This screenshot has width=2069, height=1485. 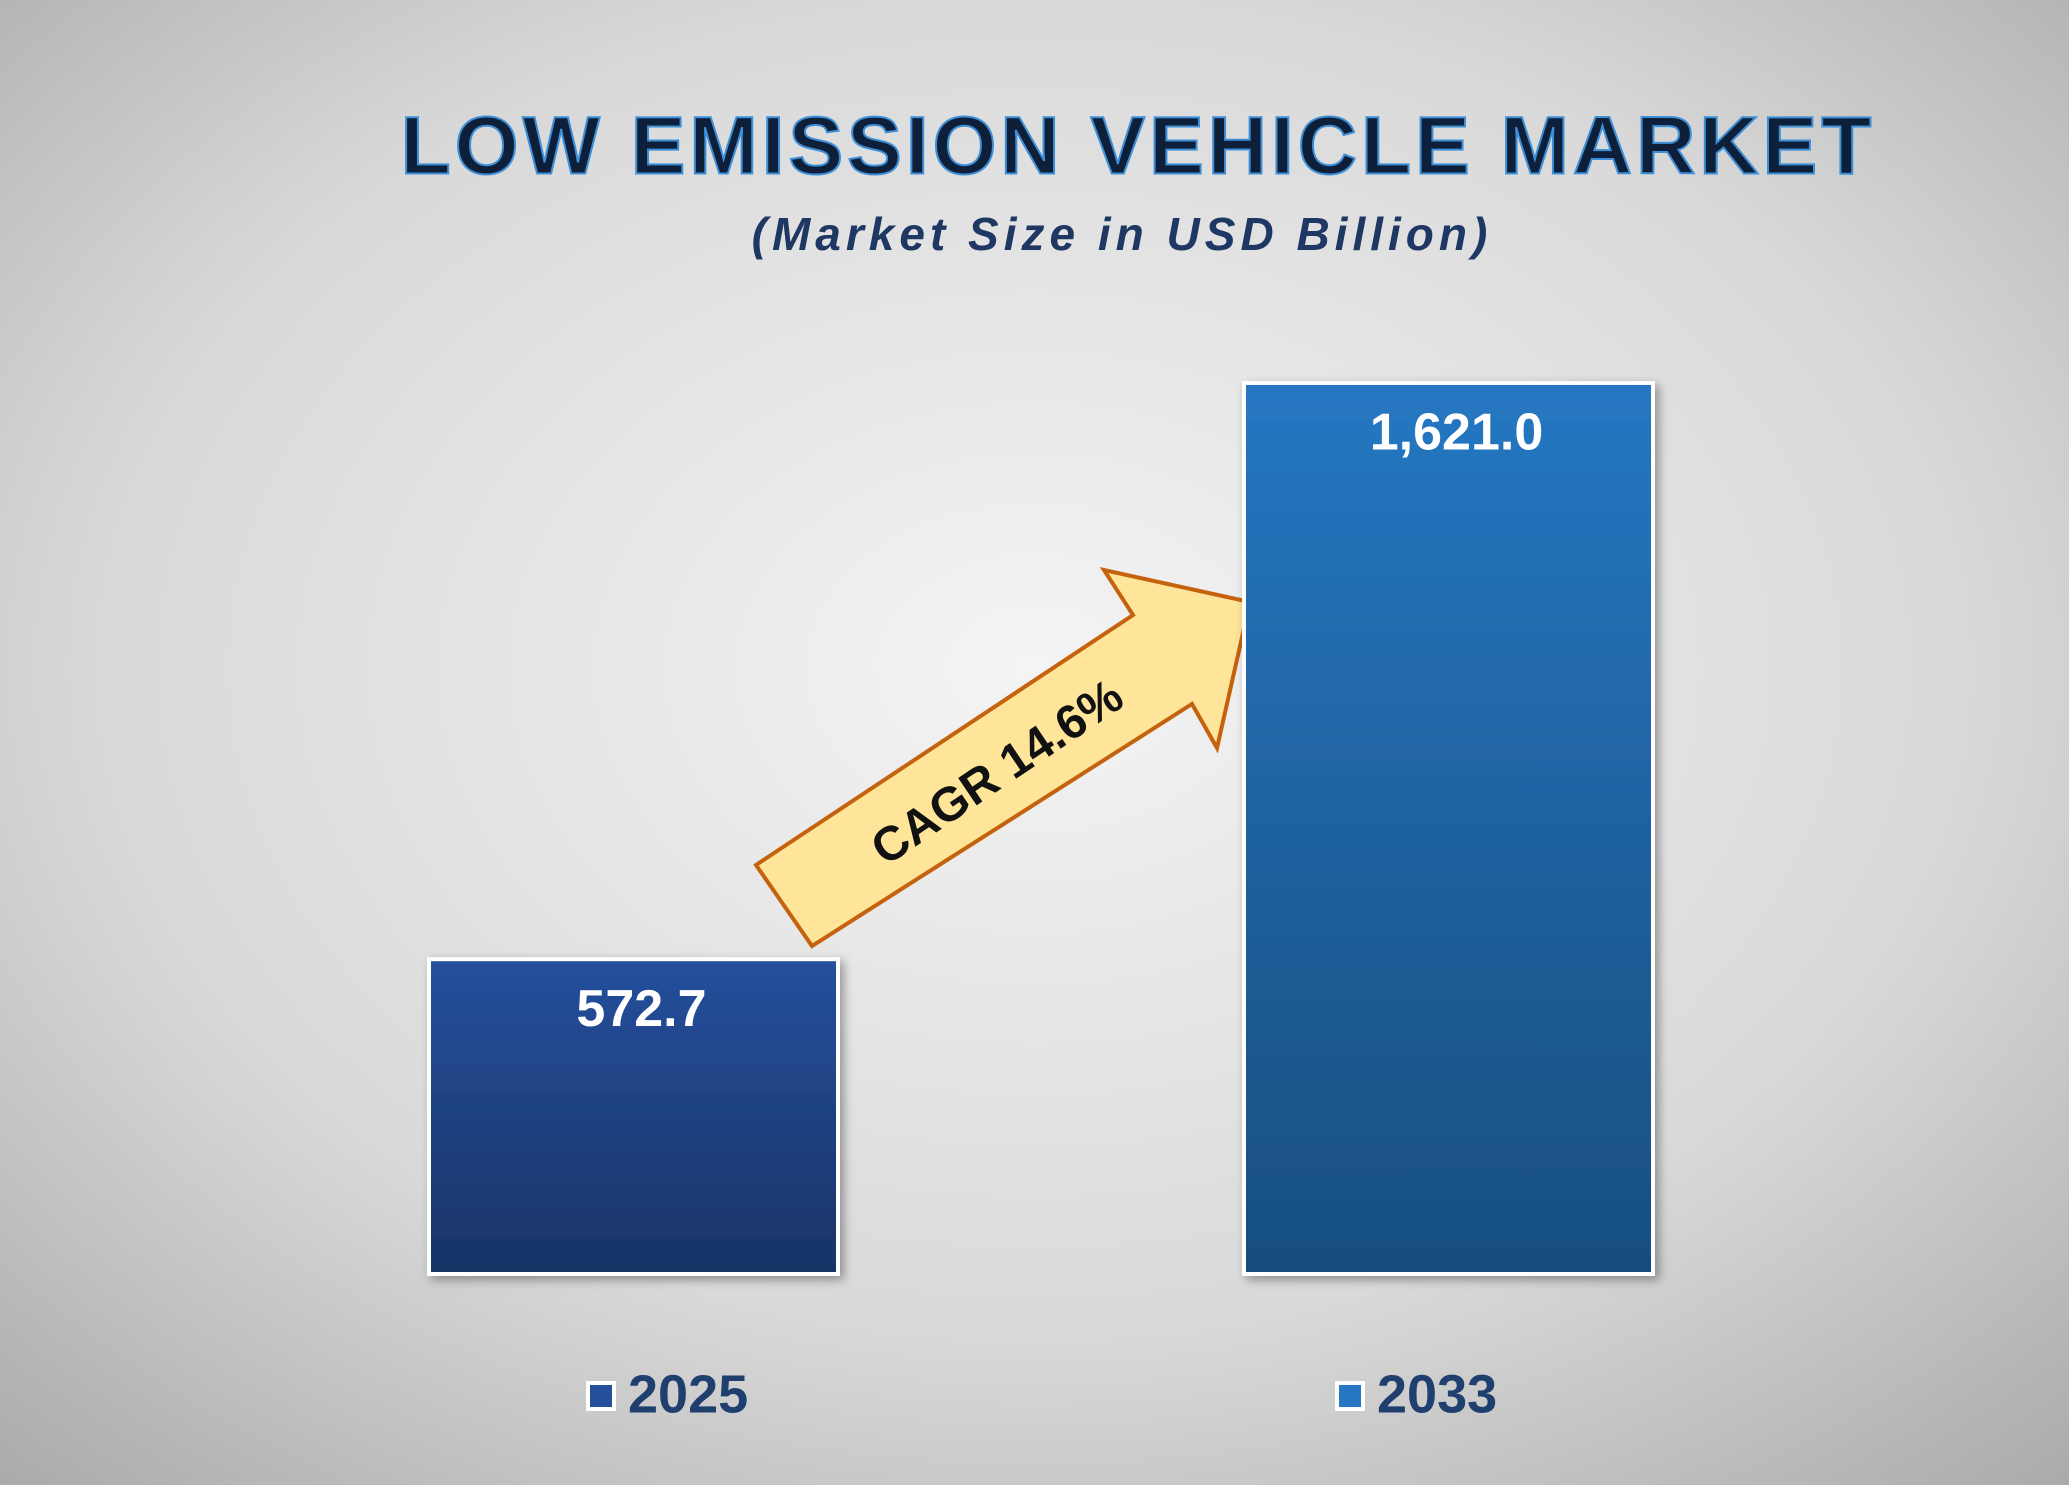 I want to click on cagr-arrow, so click(x=1003, y=758).